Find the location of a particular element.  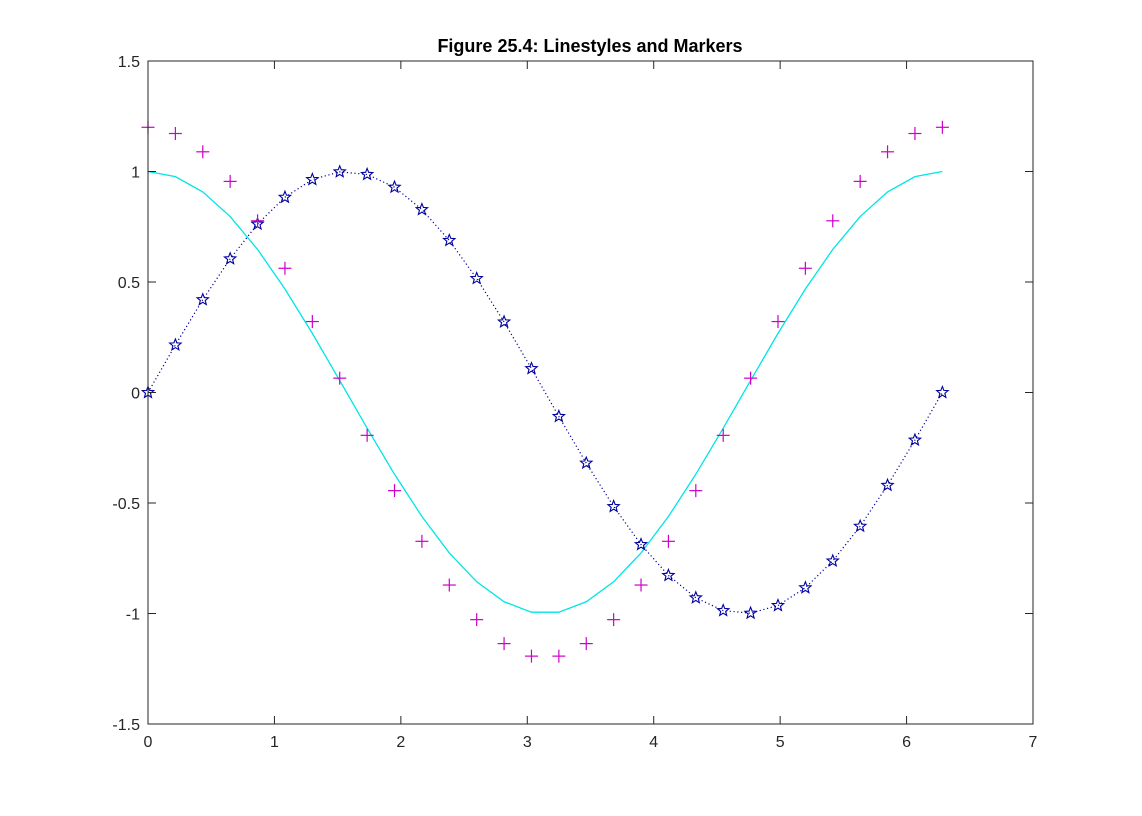

x-tick-label: 0 is located at coordinates (148, 742).